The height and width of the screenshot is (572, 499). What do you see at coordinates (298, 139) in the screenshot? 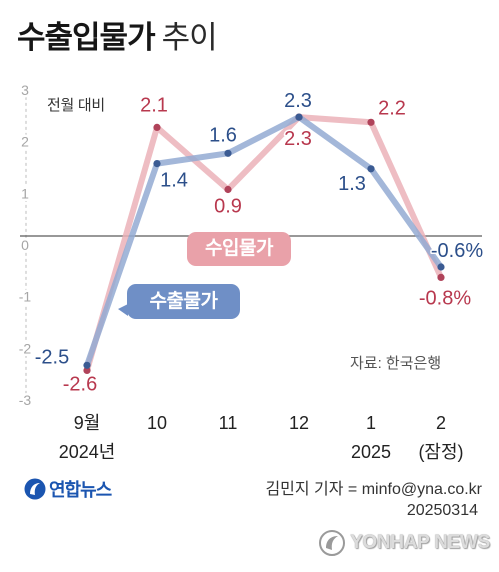
I see `import-price-label-3: 2.3` at bounding box center [298, 139].